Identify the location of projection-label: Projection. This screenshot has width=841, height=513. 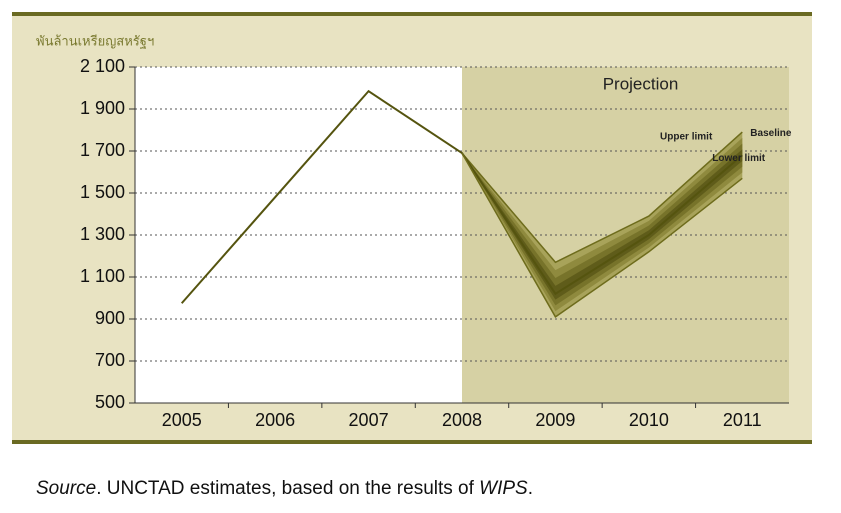
(641, 83).